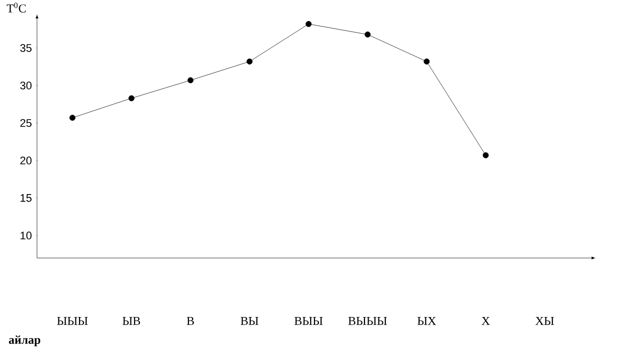  Describe the element at coordinates (367, 321) in the screenshot. I see `x-tick-label: ВЫЫЫ` at that location.